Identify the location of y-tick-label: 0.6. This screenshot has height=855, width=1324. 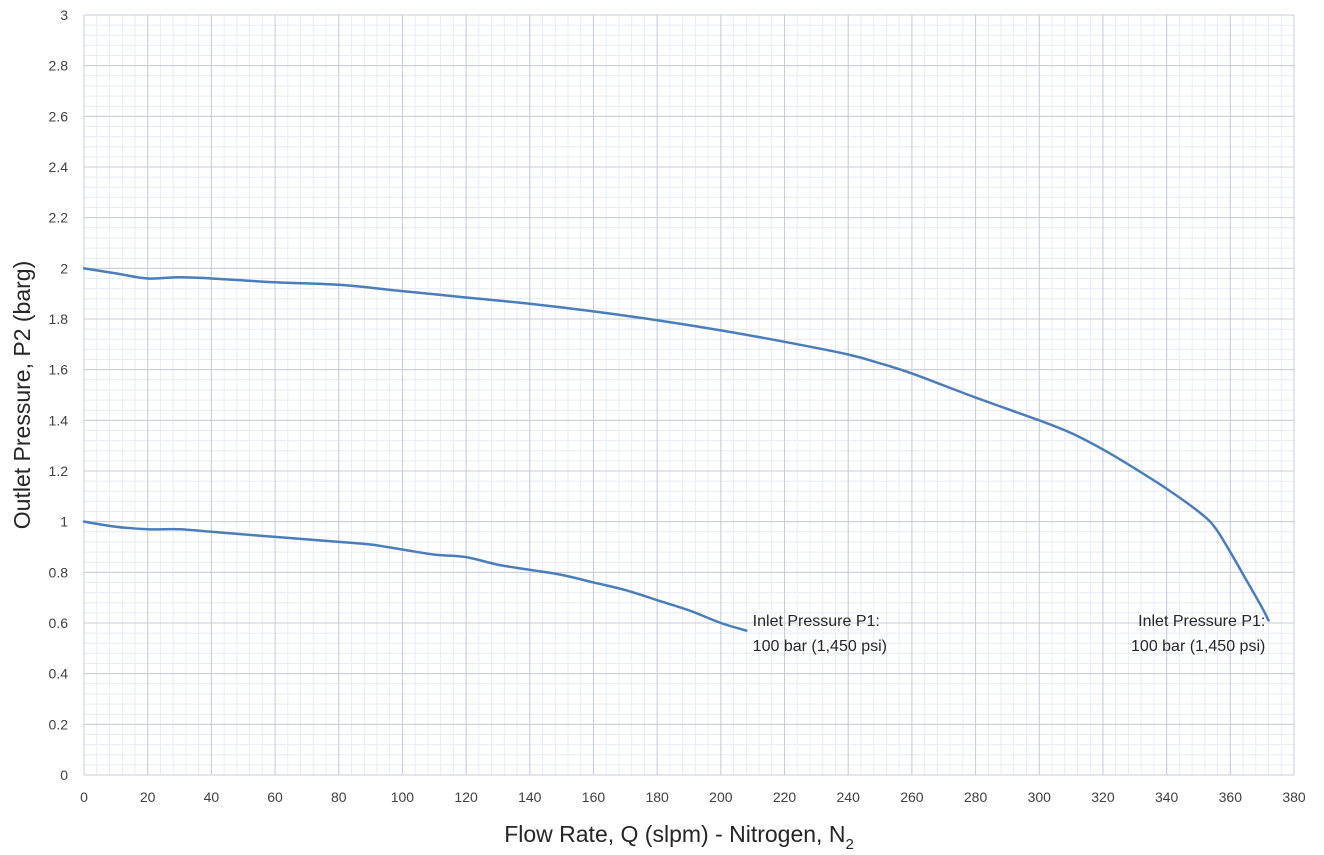
(59, 623).